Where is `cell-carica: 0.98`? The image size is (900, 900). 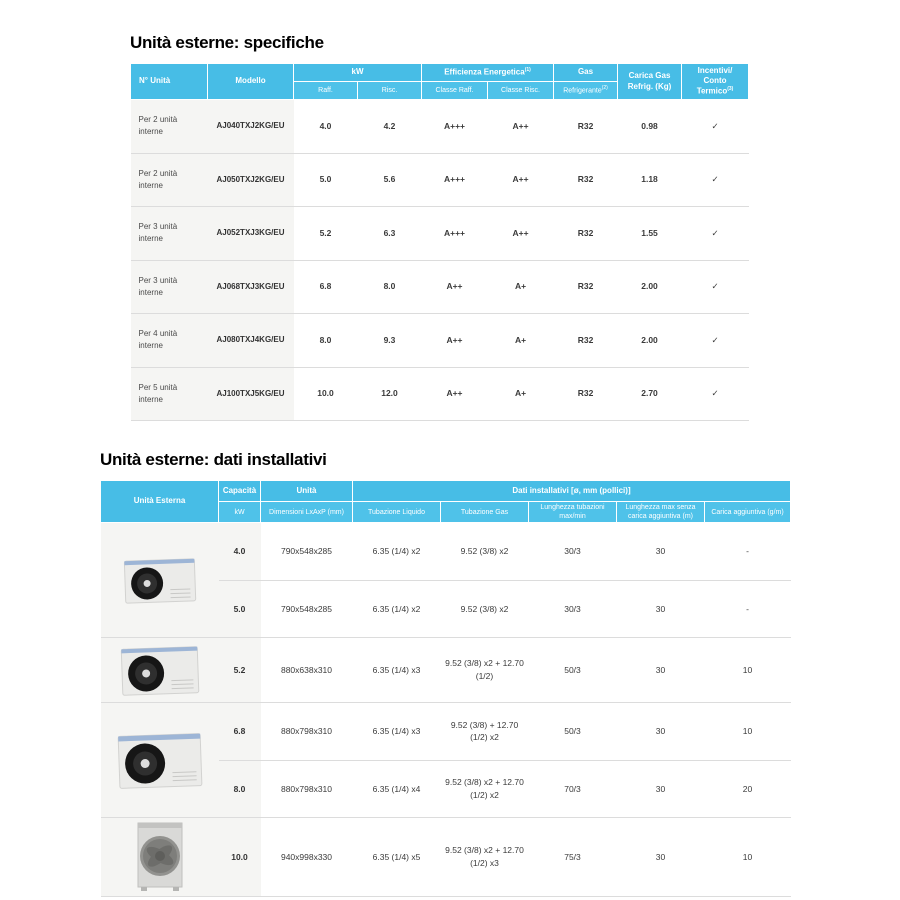
cell-carica: 0.98 is located at coordinates (649, 125).